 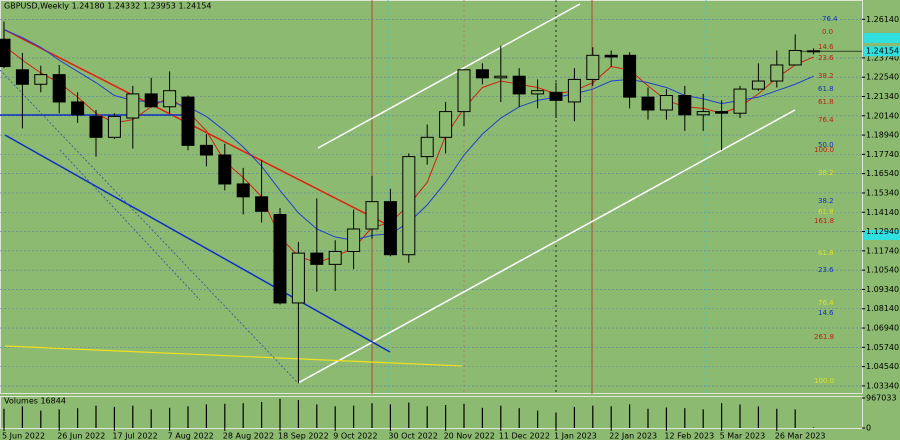 I want to click on fibo-label: 261.8, so click(x=824, y=337).